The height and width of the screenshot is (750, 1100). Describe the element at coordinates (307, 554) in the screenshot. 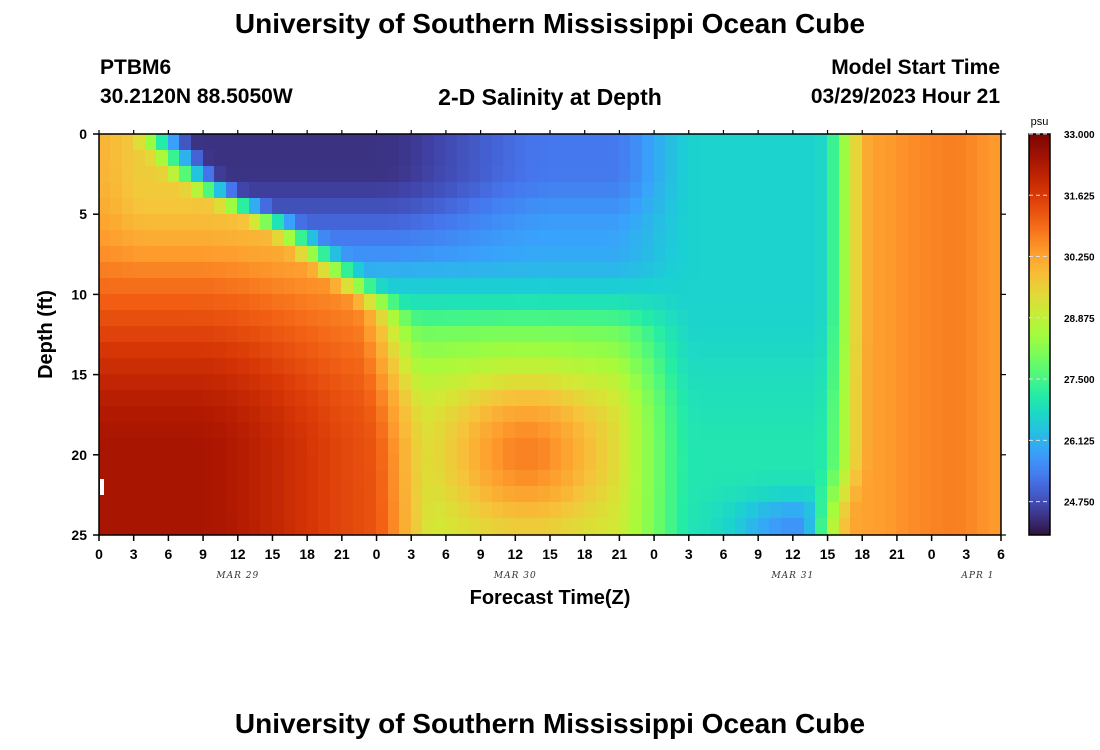

I see `x-tick-label: 18` at that location.